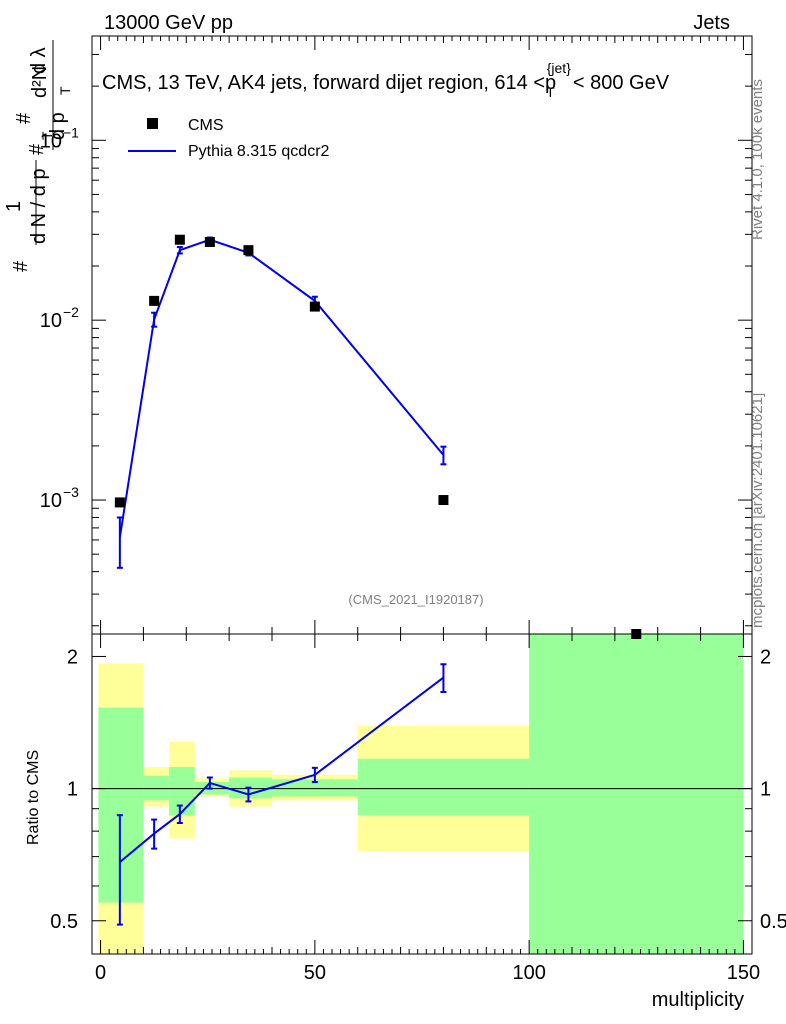 This screenshot has width=786, height=1024. Describe the element at coordinates (100, 973) in the screenshot. I see `x-tick-label: 0` at that location.